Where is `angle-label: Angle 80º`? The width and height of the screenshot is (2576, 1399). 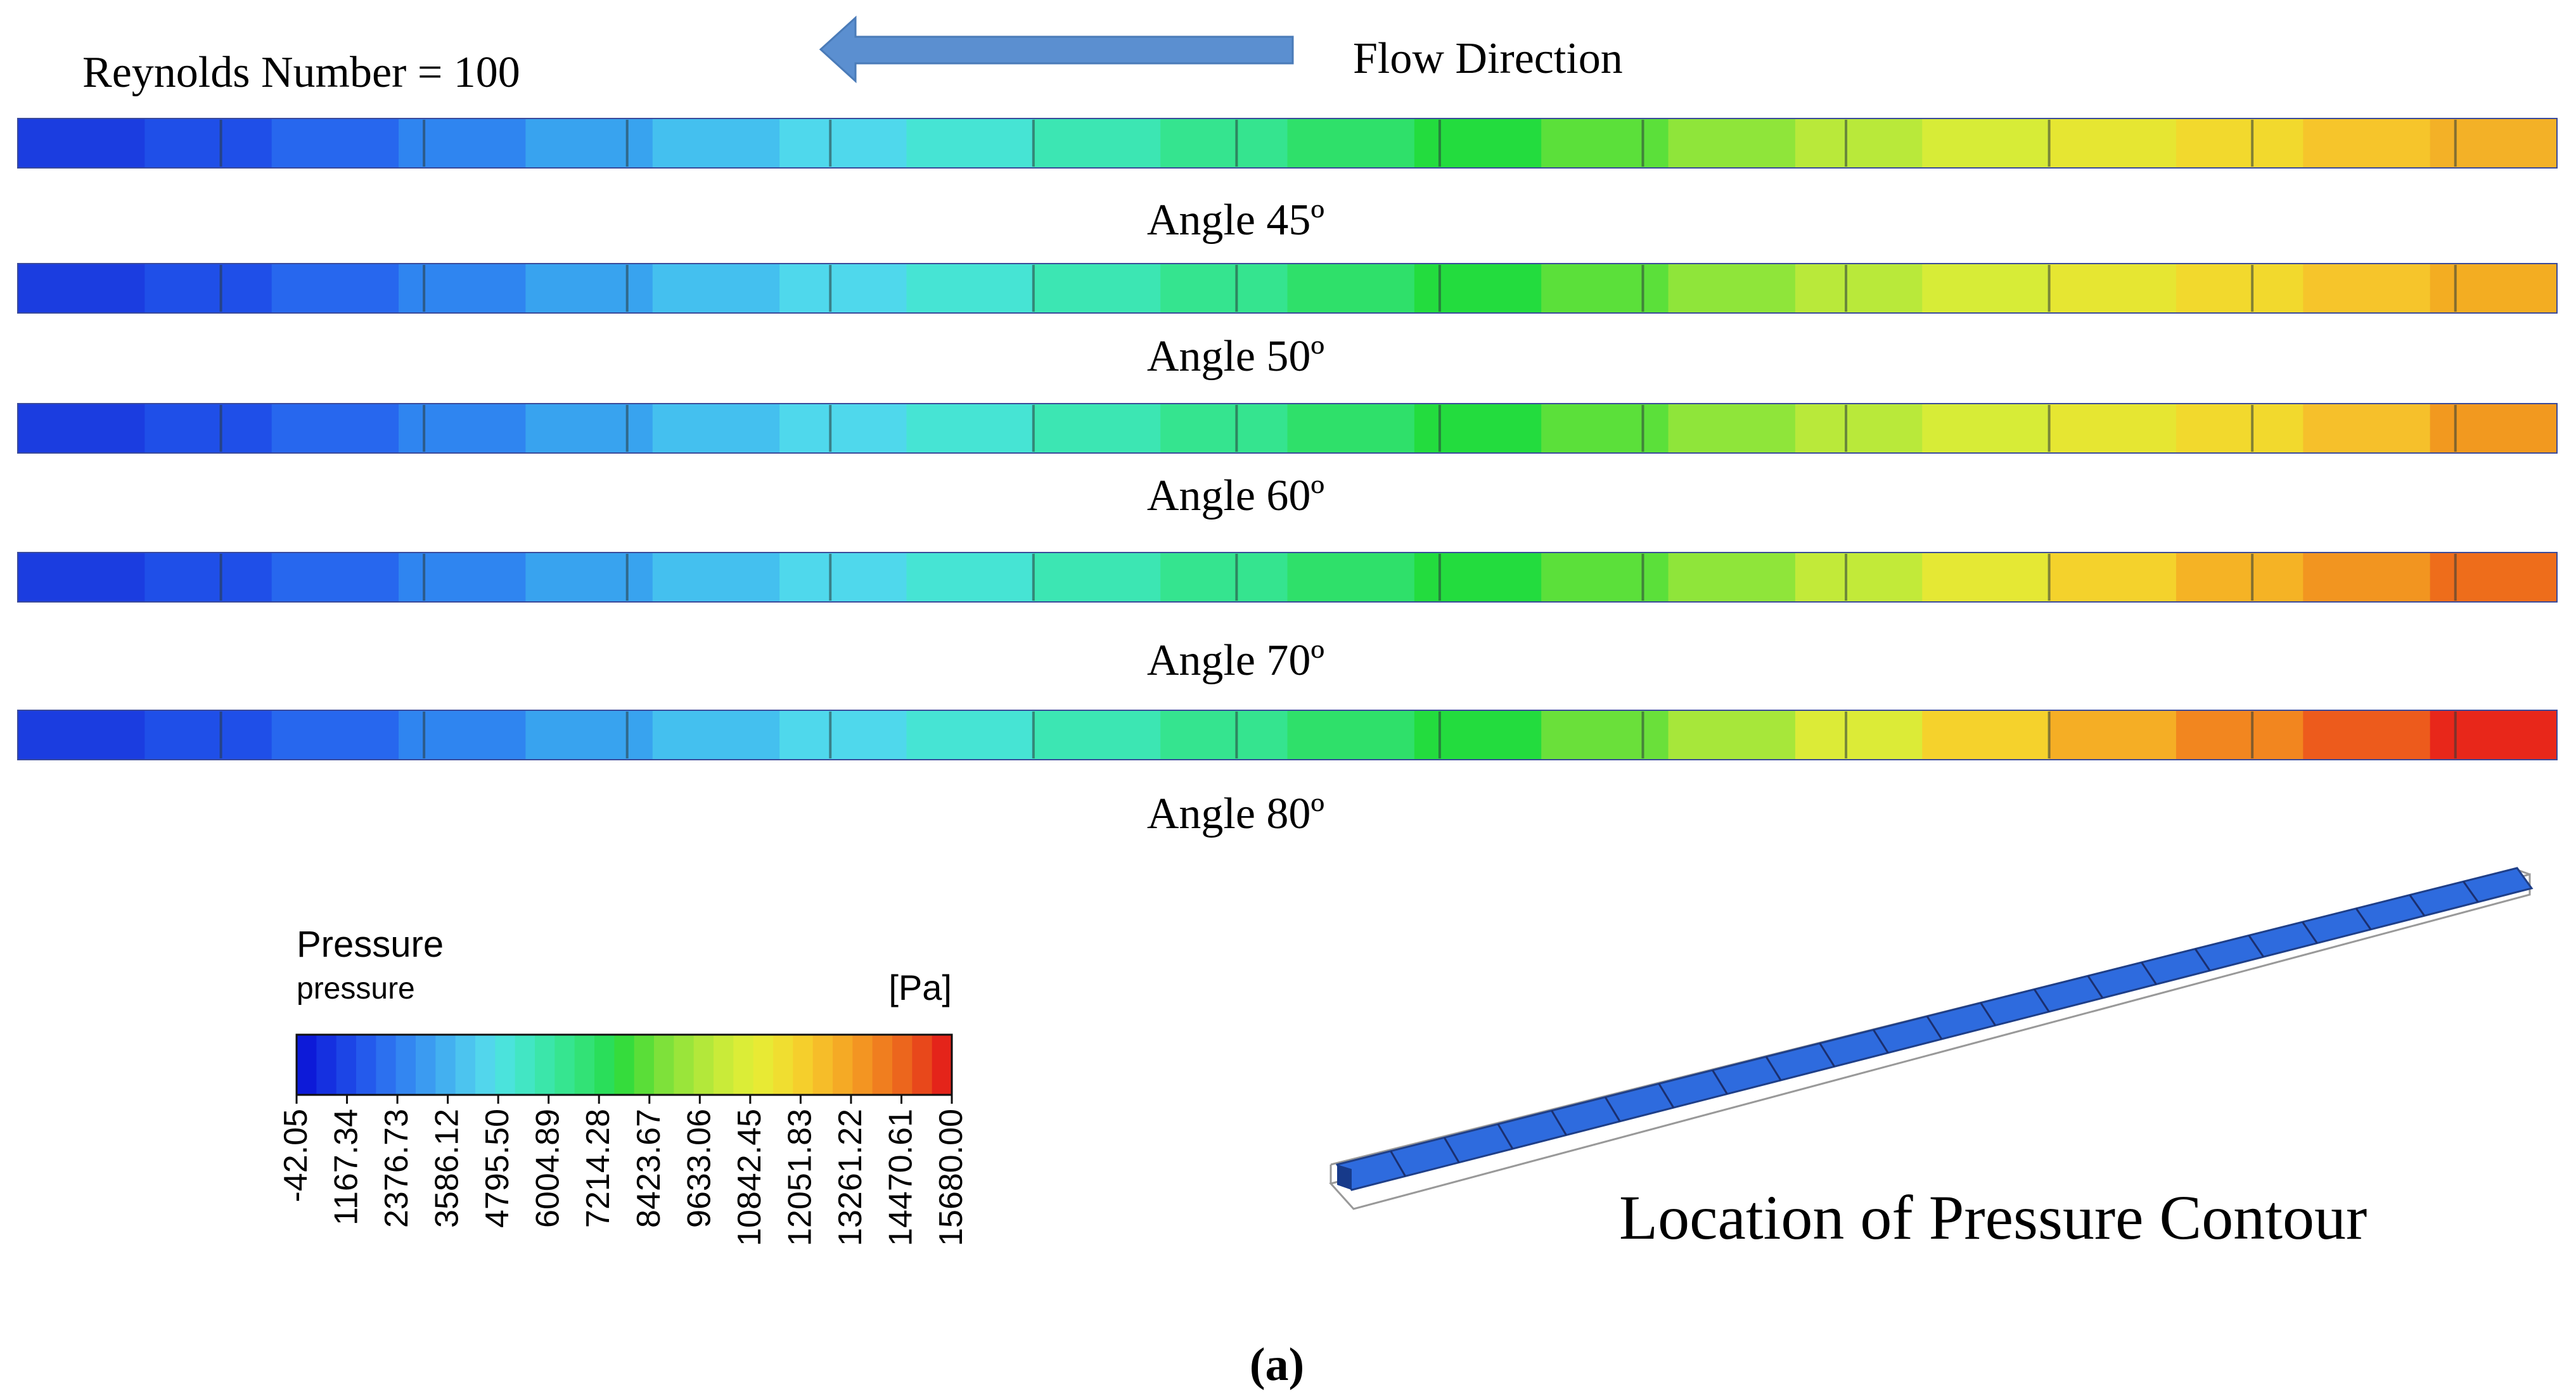 angle-label: Angle 80º is located at coordinates (1235, 813).